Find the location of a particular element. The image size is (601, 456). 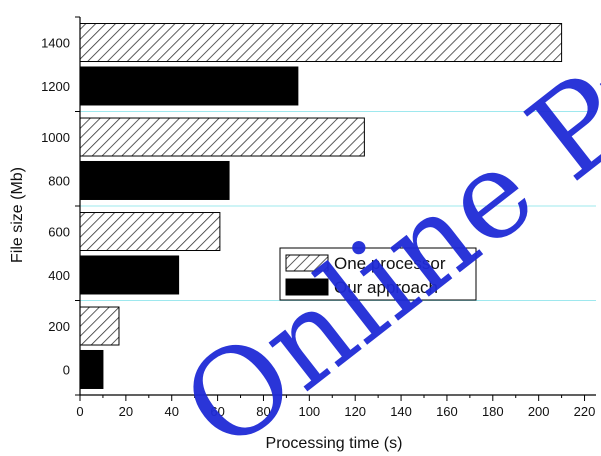

x-tick-label: 160 is located at coordinates (447, 411).